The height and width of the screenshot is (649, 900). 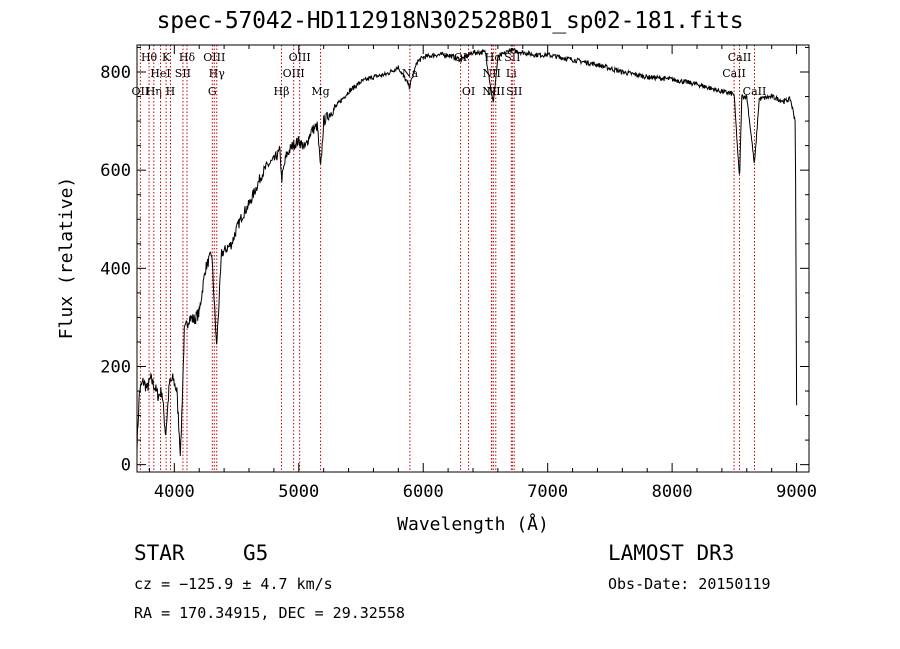 I want to click on survey-name: LAMOST DR3, so click(x=671, y=553).